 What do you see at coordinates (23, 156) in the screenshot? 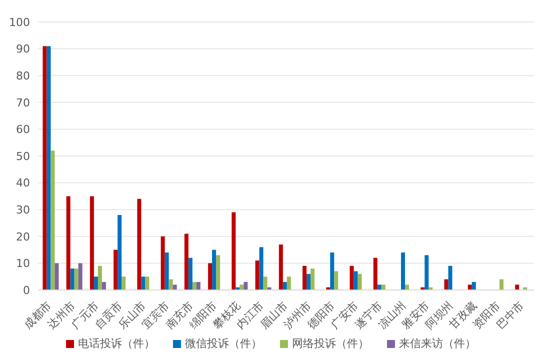
I see `y-tick-label: 50` at bounding box center [23, 156].